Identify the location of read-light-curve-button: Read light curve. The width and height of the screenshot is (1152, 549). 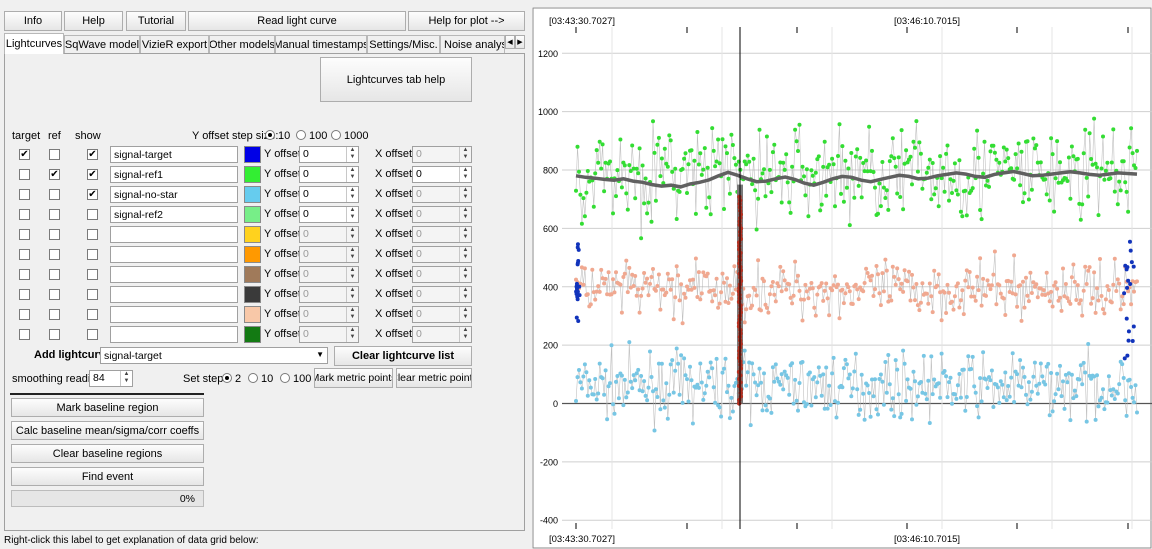
(297, 21).